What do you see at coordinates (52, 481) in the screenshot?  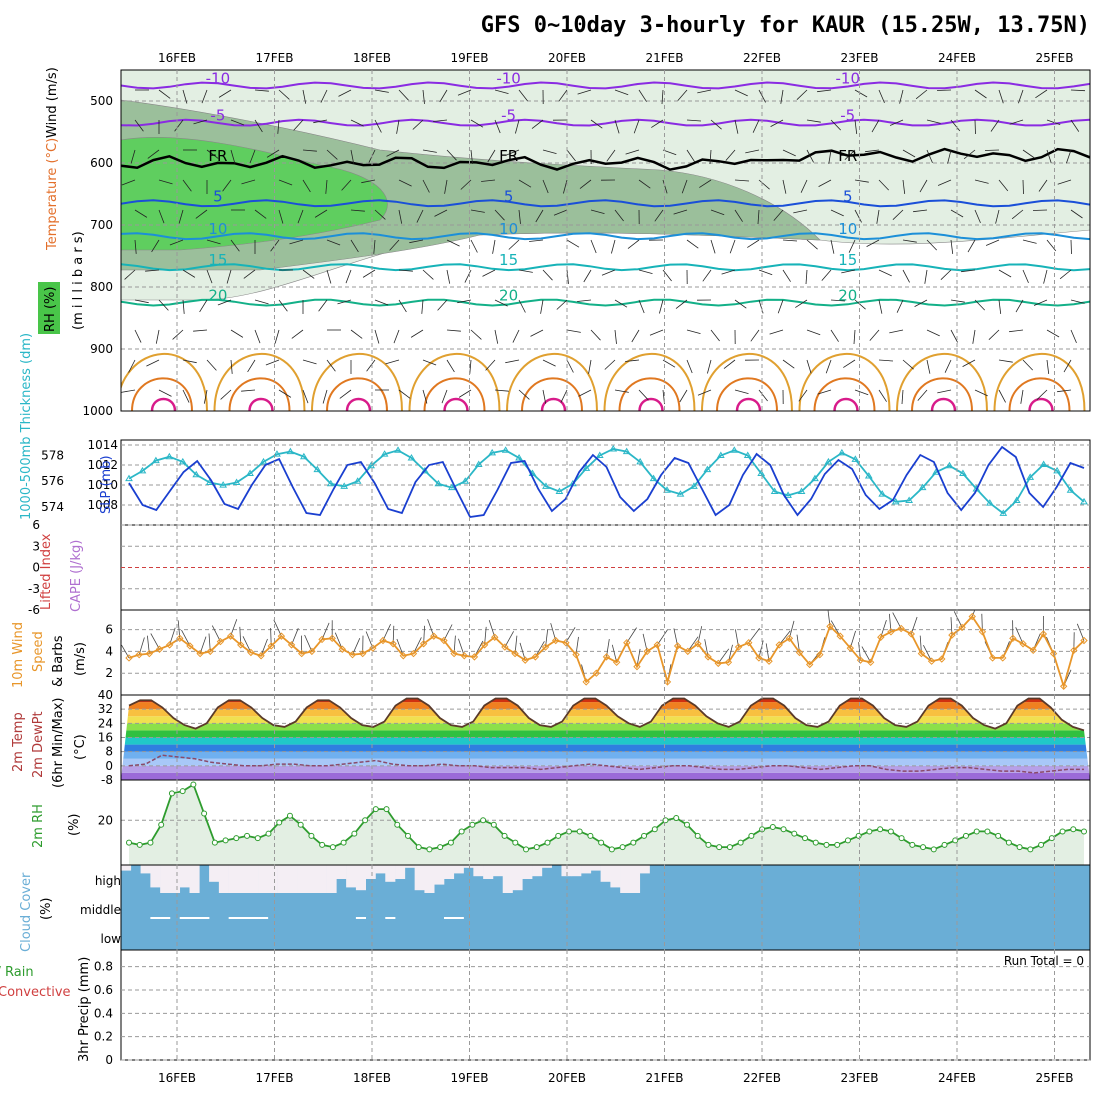 I see `thickness-tick-label: 576` at bounding box center [52, 481].